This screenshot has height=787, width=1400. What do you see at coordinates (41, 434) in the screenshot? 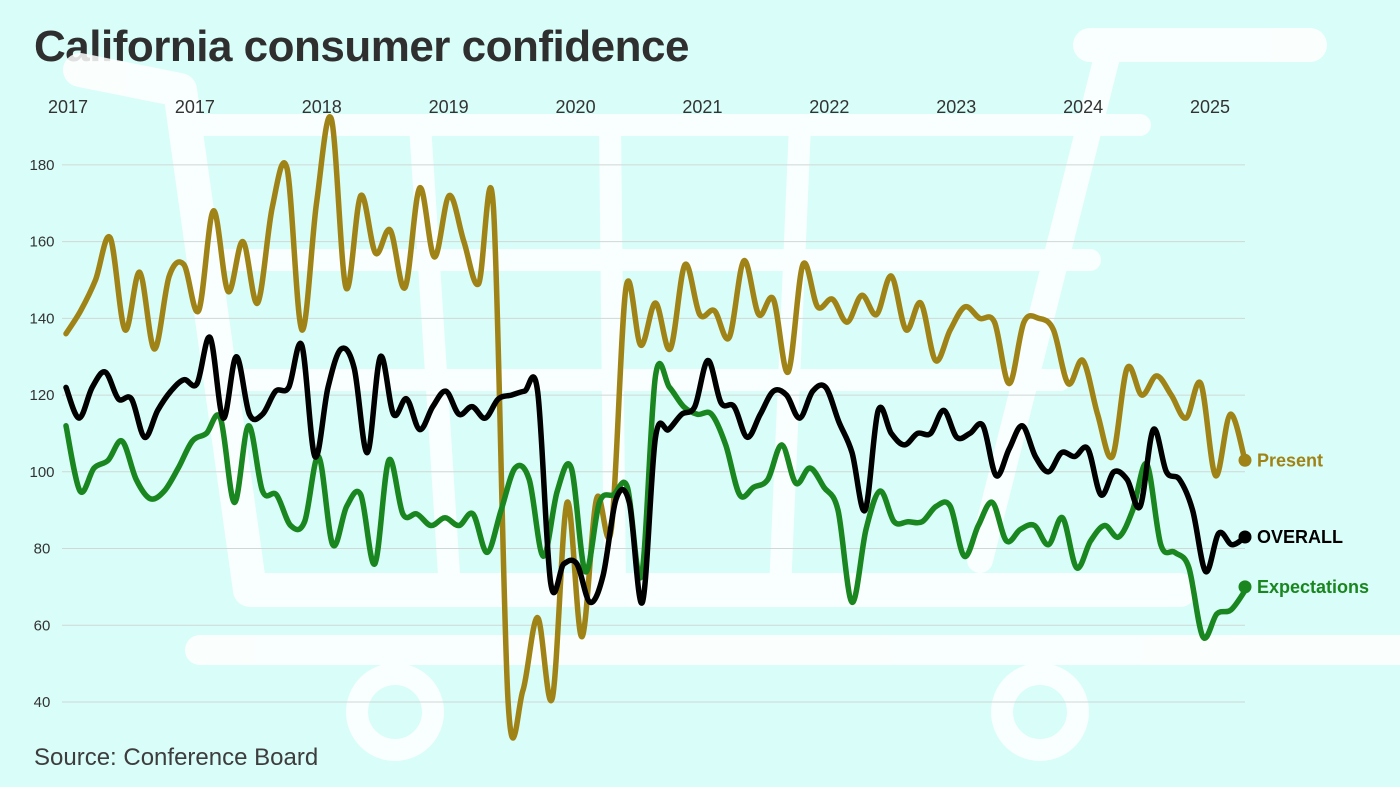
I see `y-axis: 40 60 80 100 120 140 160 180` at bounding box center [41, 434].